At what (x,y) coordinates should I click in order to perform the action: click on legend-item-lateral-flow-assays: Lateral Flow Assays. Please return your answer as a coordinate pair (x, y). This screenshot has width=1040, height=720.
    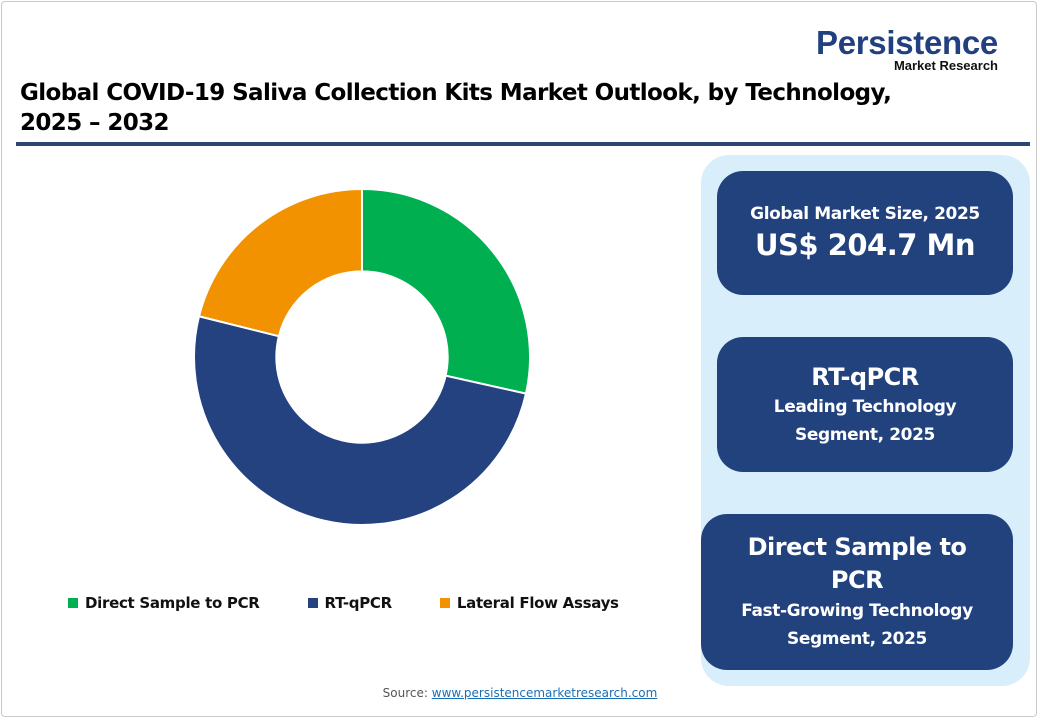
    Looking at the image, I should click on (529, 603).